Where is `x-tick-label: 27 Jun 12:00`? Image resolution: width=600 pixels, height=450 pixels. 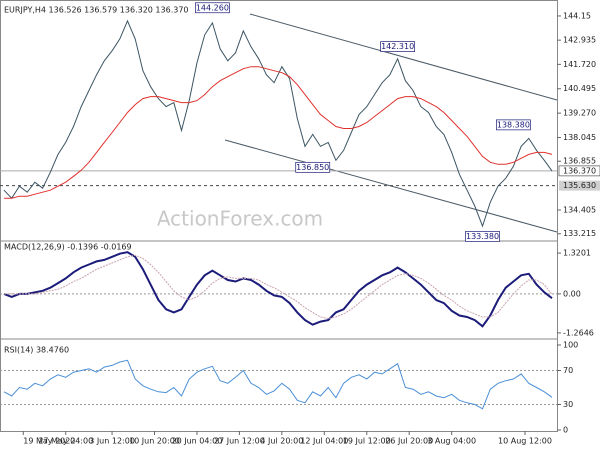
x-tick-label: 27 Jun 12:00 is located at coordinates (239, 441).